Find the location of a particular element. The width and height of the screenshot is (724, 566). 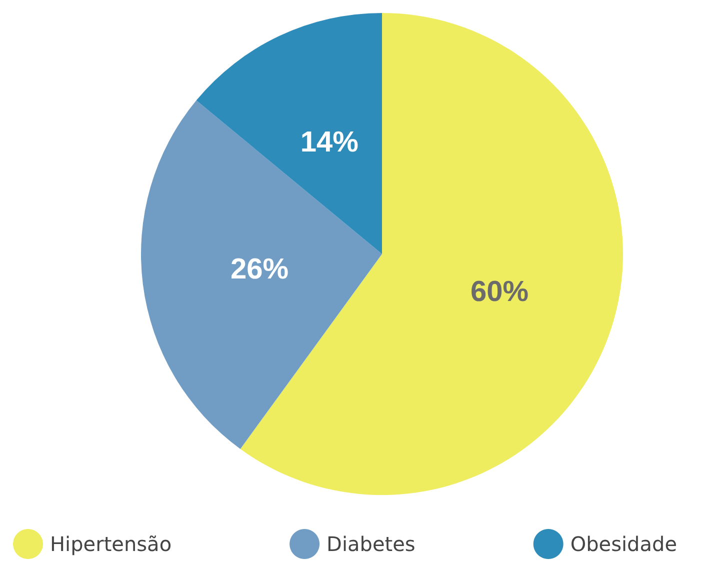

legend-label: Hipertensão is located at coordinates (111, 544).